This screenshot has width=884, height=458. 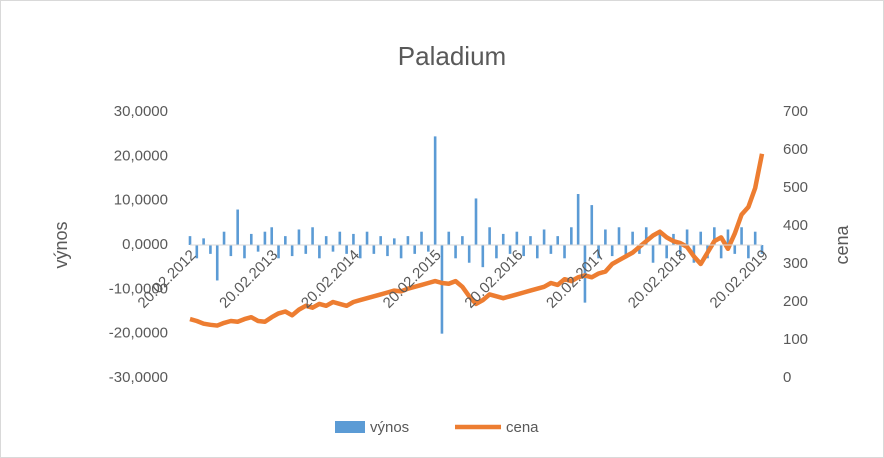 I want to click on y-tick-label: 30,0000, so click(x=141, y=111).